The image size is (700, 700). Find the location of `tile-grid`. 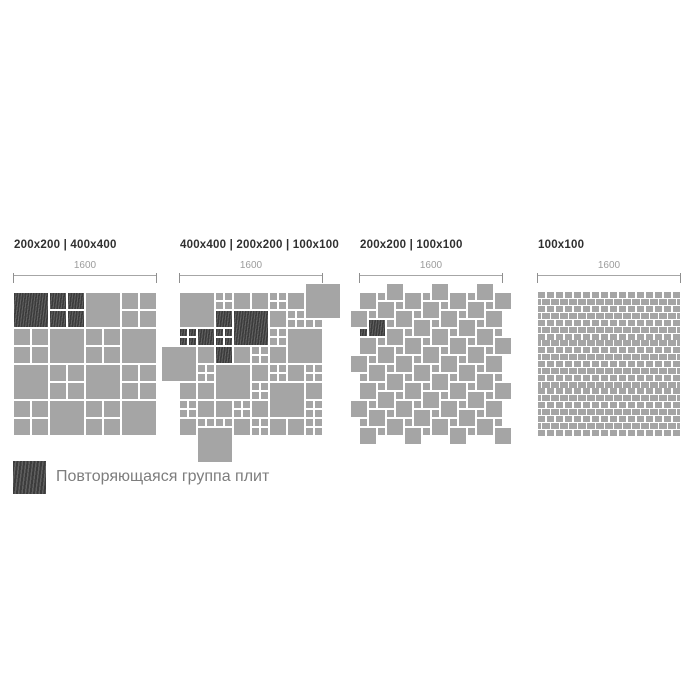

tile-grid is located at coordinates (251, 373).